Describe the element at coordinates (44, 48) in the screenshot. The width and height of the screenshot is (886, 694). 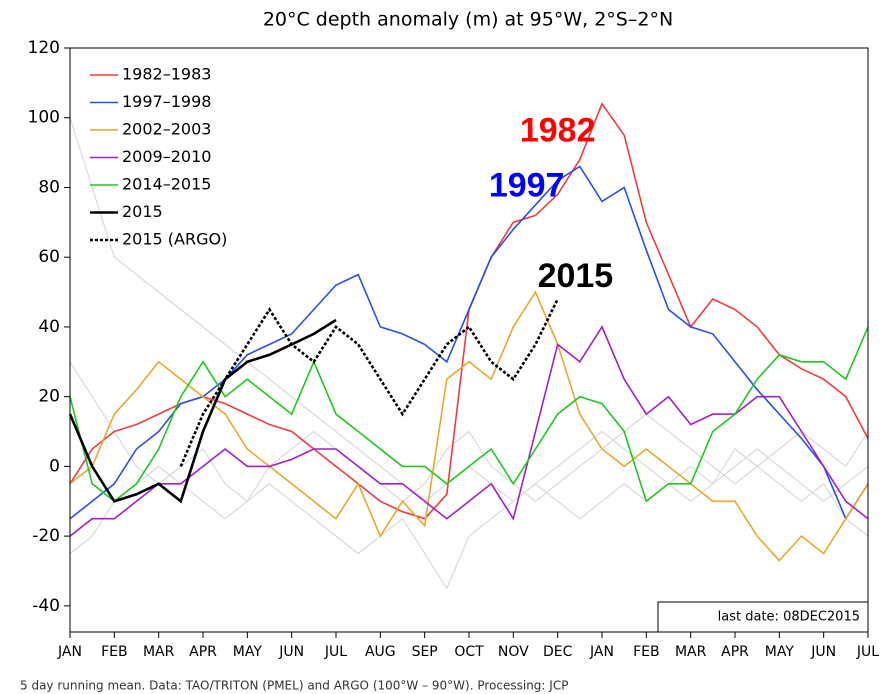
I see `y-tick-label: 120` at that location.